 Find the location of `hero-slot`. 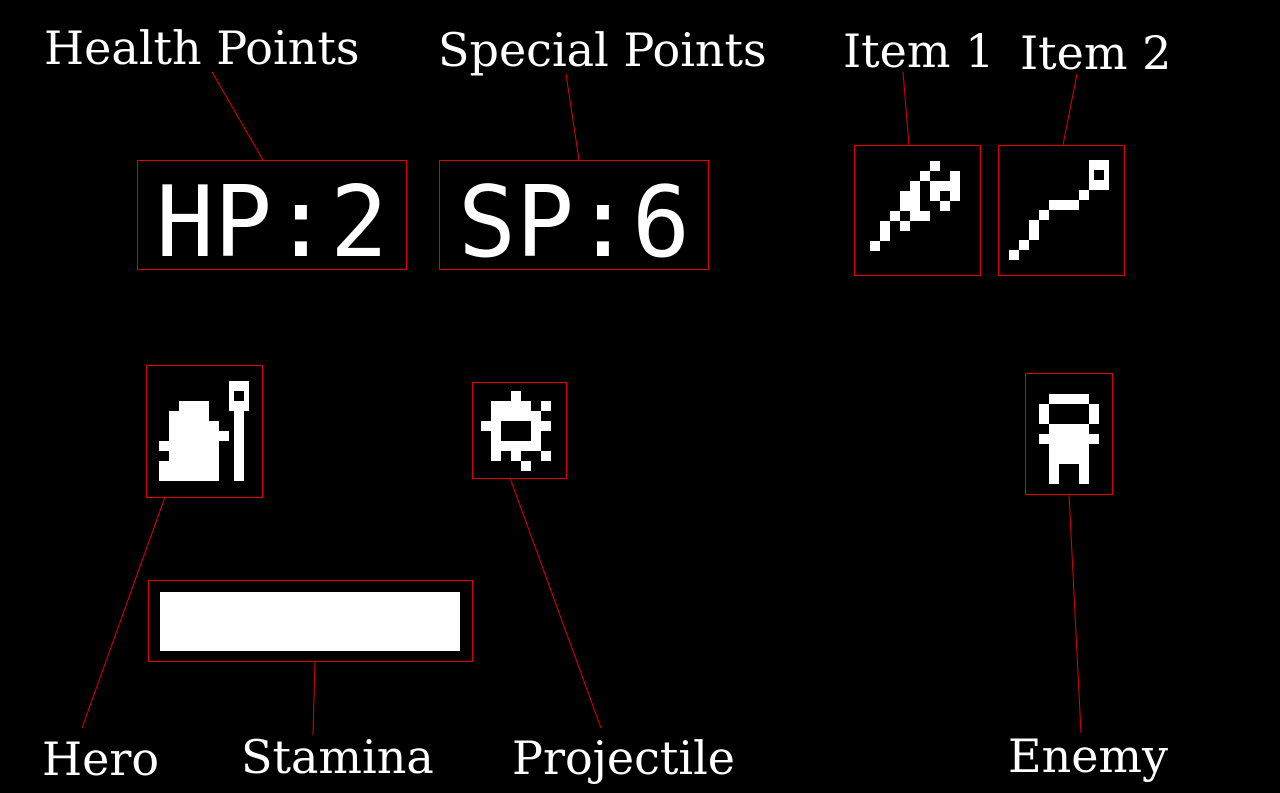

hero-slot is located at coordinates (204, 431).